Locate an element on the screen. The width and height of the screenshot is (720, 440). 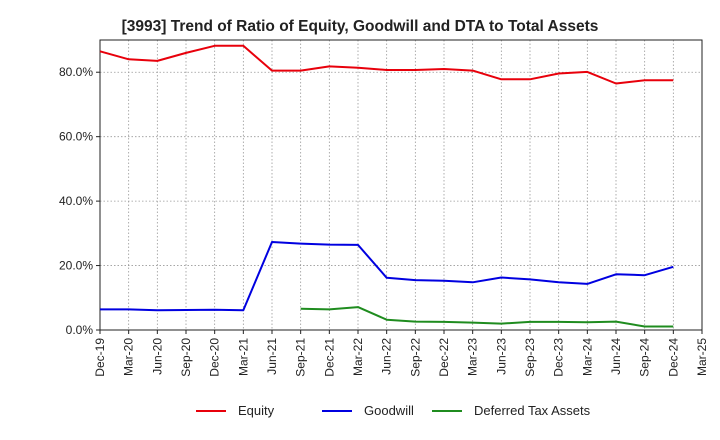
series-line-goodwill is located at coordinates (387, 276).